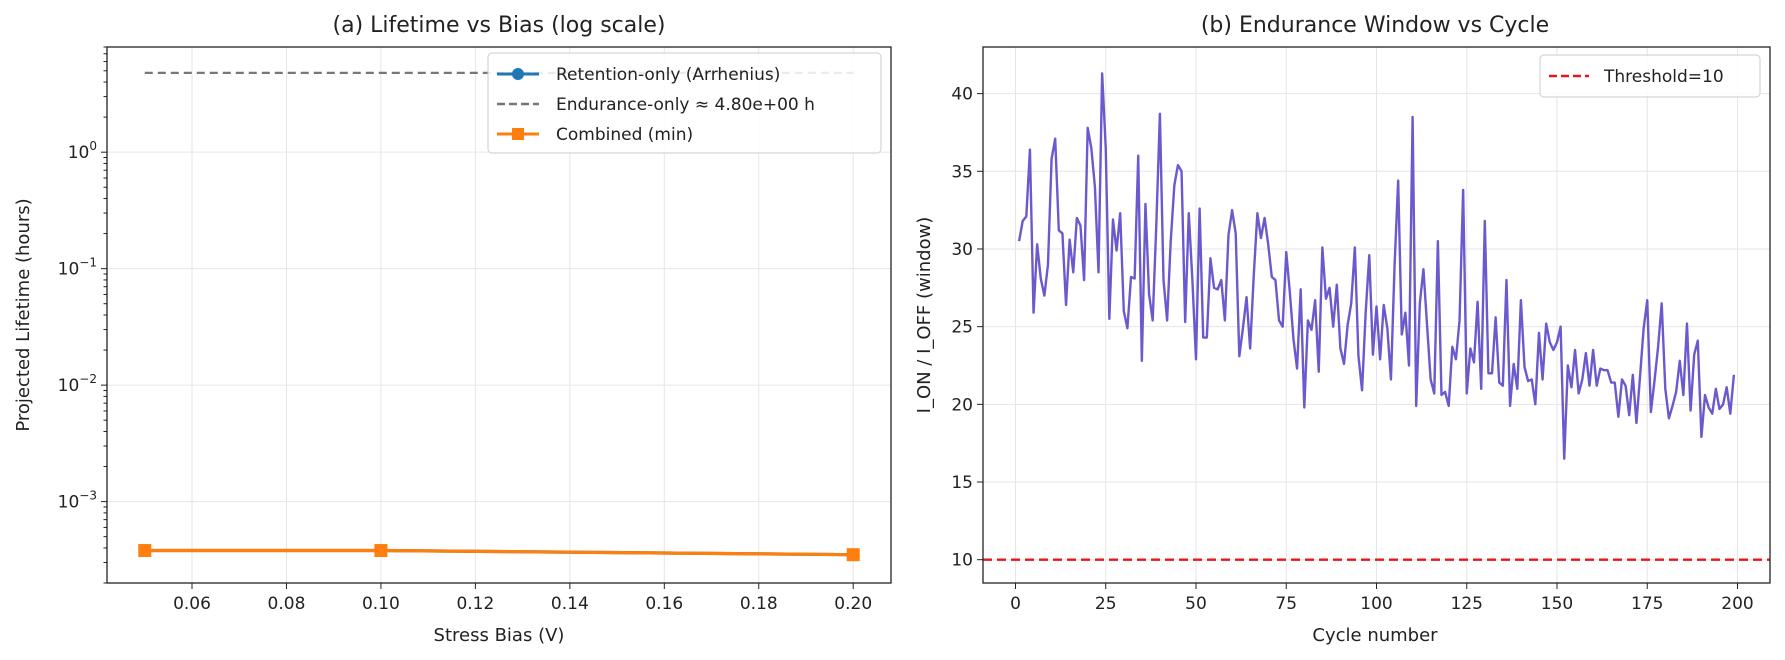  What do you see at coordinates (1106, 604) in the screenshot?
I see `x-tick-label: 25` at bounding box center [1106, 604].